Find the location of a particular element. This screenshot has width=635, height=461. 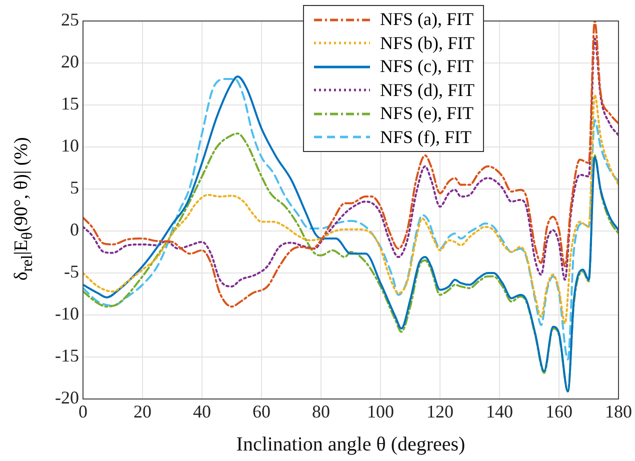

x-tick-label: 120 is located at coordinates (440, 412).